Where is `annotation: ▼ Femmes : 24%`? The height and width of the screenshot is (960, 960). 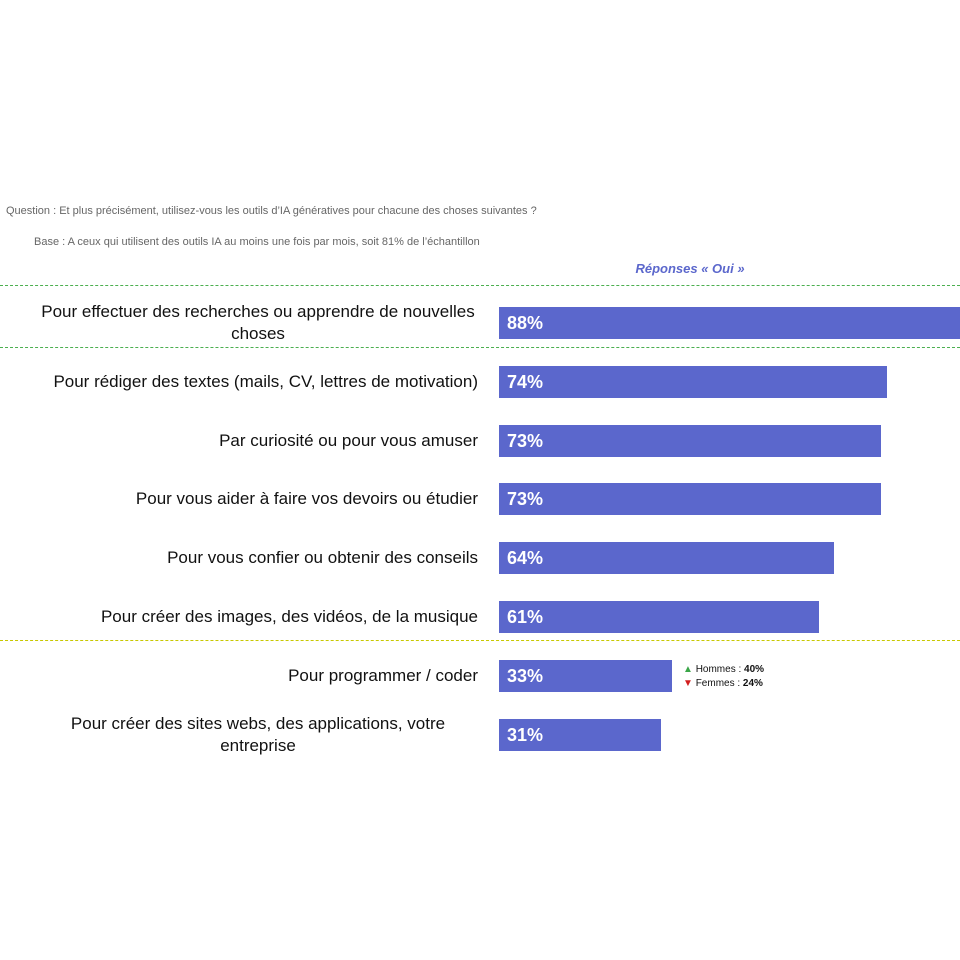 annotation: ▼ Femmes : 24% is located at coordinates (723, 683).